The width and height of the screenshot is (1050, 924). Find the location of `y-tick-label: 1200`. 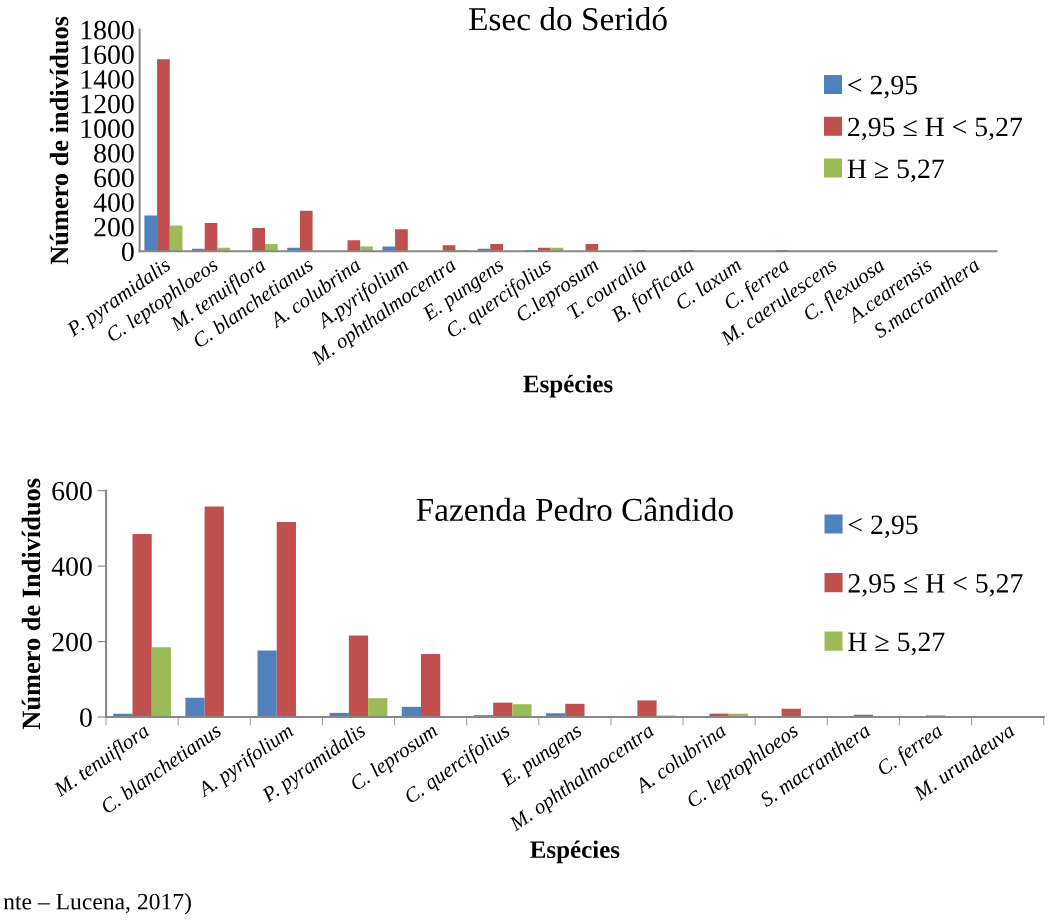

y-tick-label: 1200 is located at coordinates (107, 104).